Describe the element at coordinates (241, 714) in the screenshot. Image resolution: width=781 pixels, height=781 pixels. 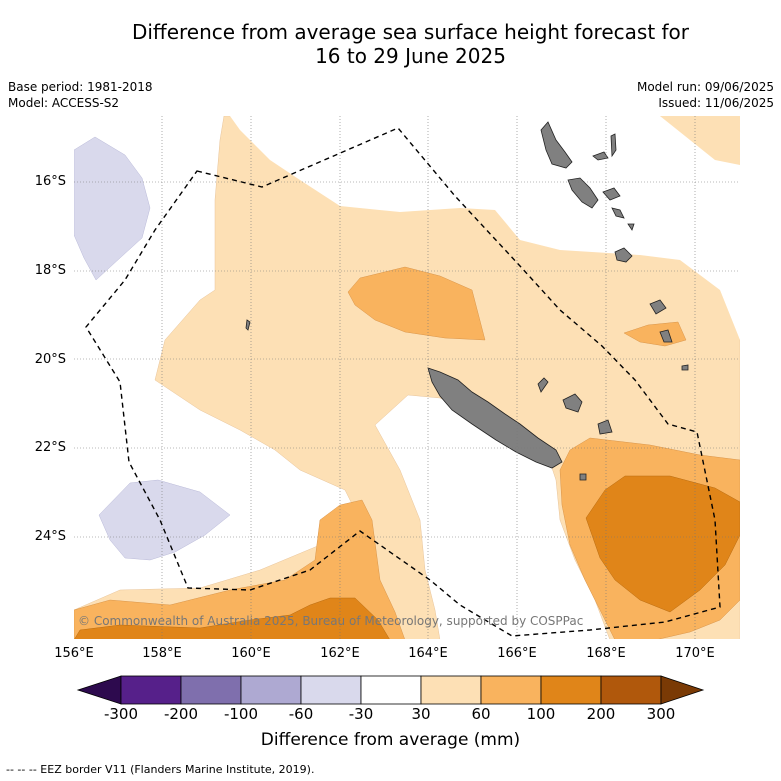
I see `colorbar-tick-minus-100: -100` at that location.